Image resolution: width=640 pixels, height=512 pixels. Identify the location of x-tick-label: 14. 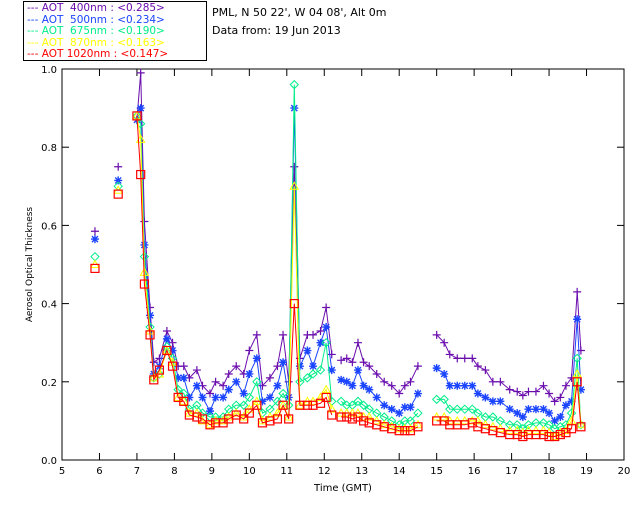
(399, 471).